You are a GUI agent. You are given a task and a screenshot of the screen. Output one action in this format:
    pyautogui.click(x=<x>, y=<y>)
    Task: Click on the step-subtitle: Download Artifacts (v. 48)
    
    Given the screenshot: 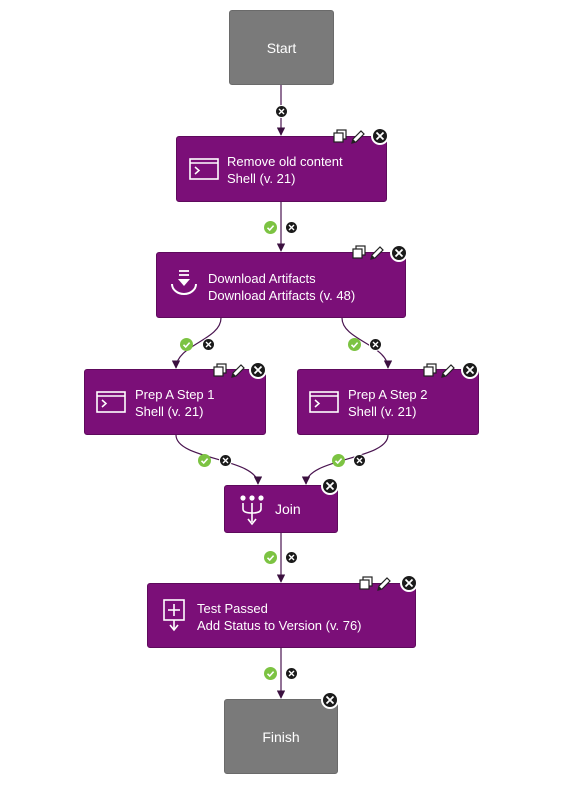 What is the action you would take?
    pyautogui.click(x=282, y=295)
    